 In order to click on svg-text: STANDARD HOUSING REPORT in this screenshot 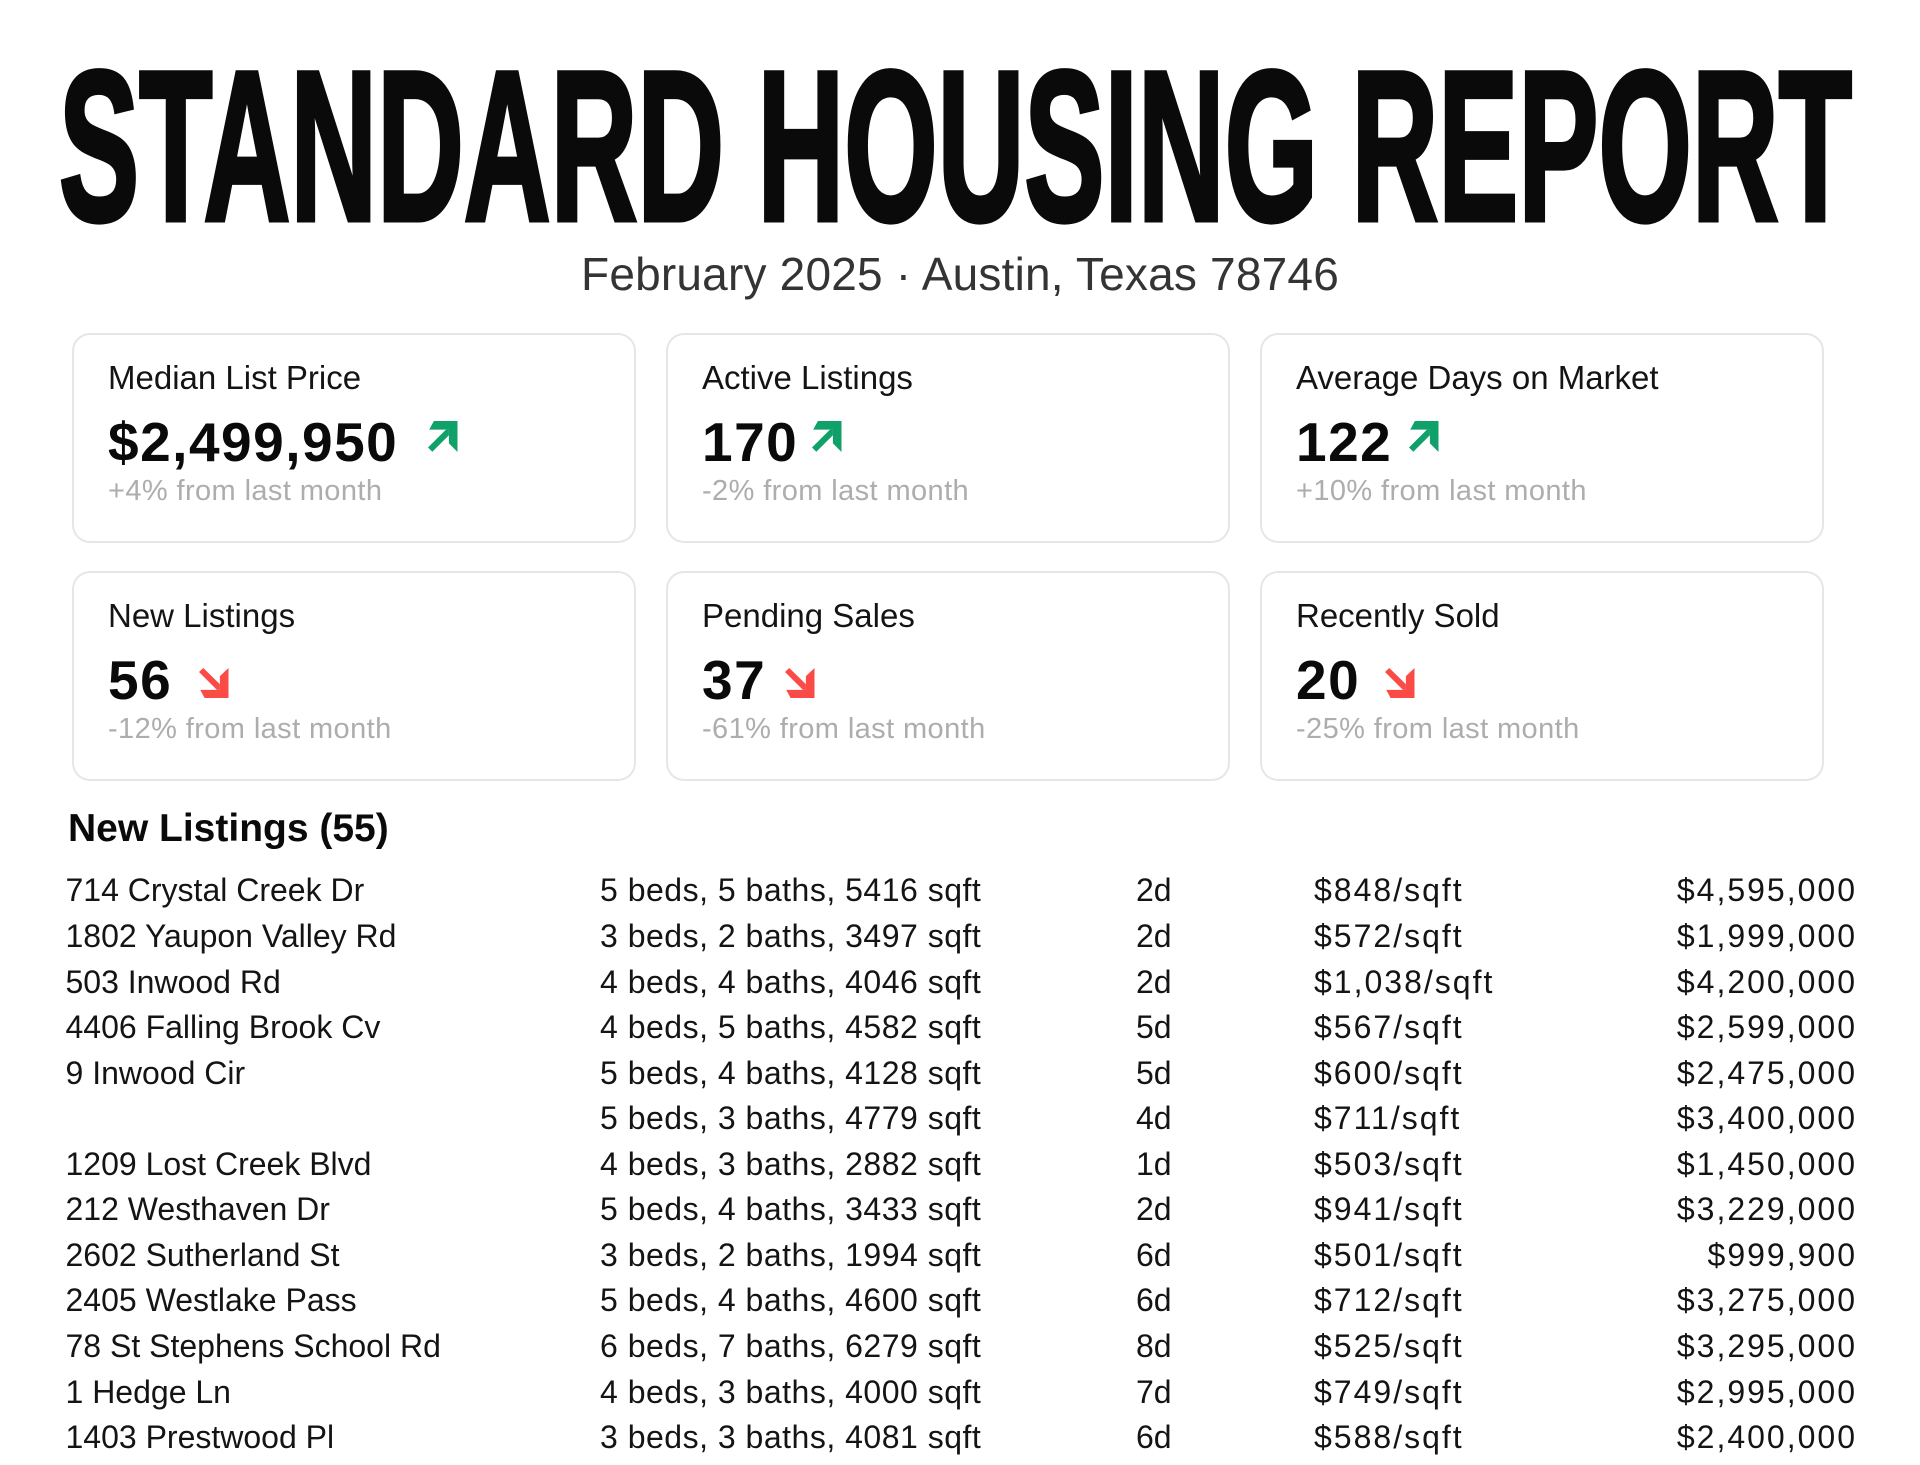, I will do `click(955, 143)`.